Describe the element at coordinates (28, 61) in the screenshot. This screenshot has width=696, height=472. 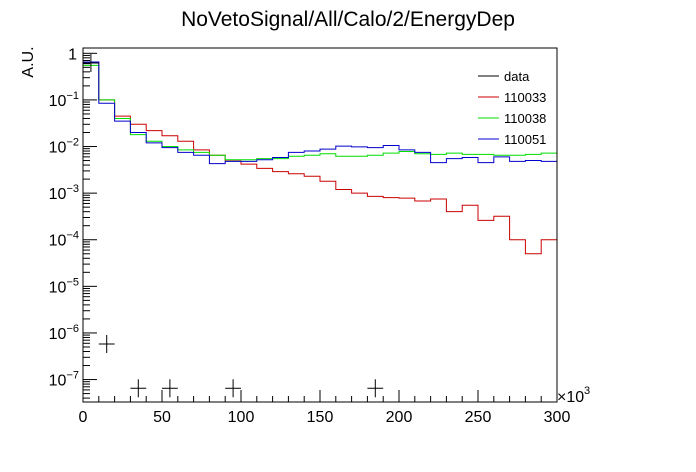
I see `y-axis-label: A.U.` at that location.